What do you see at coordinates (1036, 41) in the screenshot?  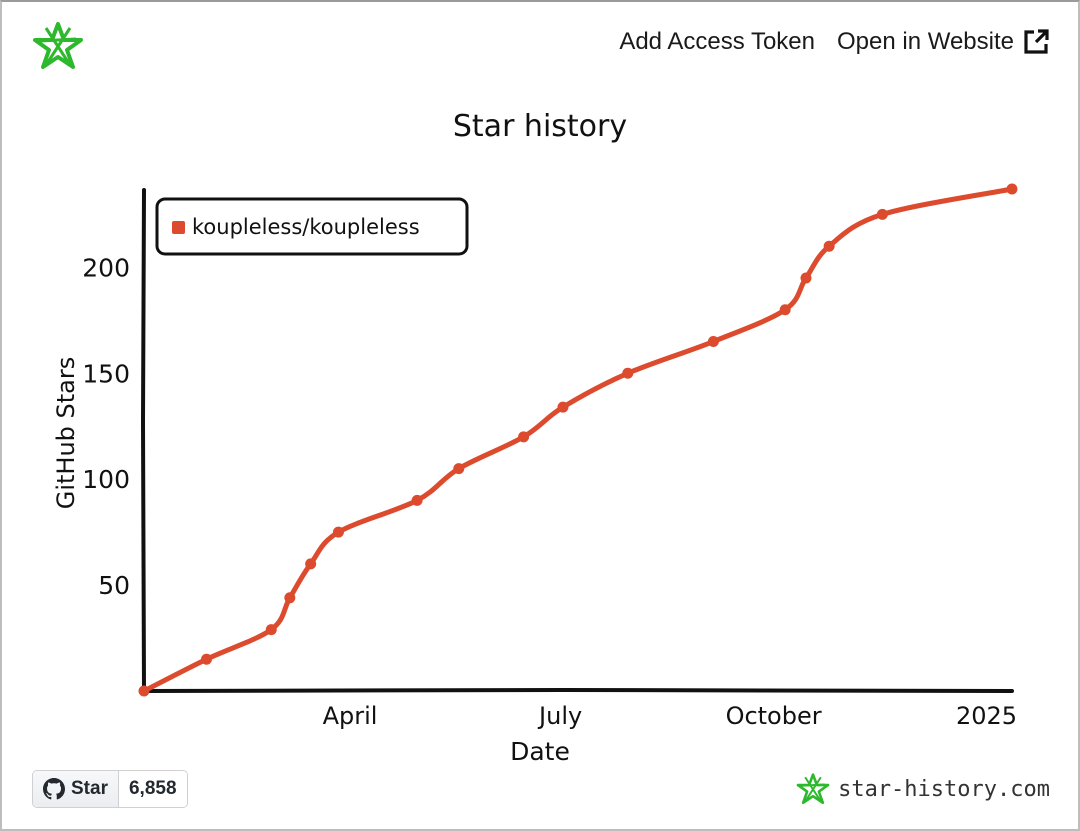 I see `external-link-icon` at bounding box center [1036, 41].